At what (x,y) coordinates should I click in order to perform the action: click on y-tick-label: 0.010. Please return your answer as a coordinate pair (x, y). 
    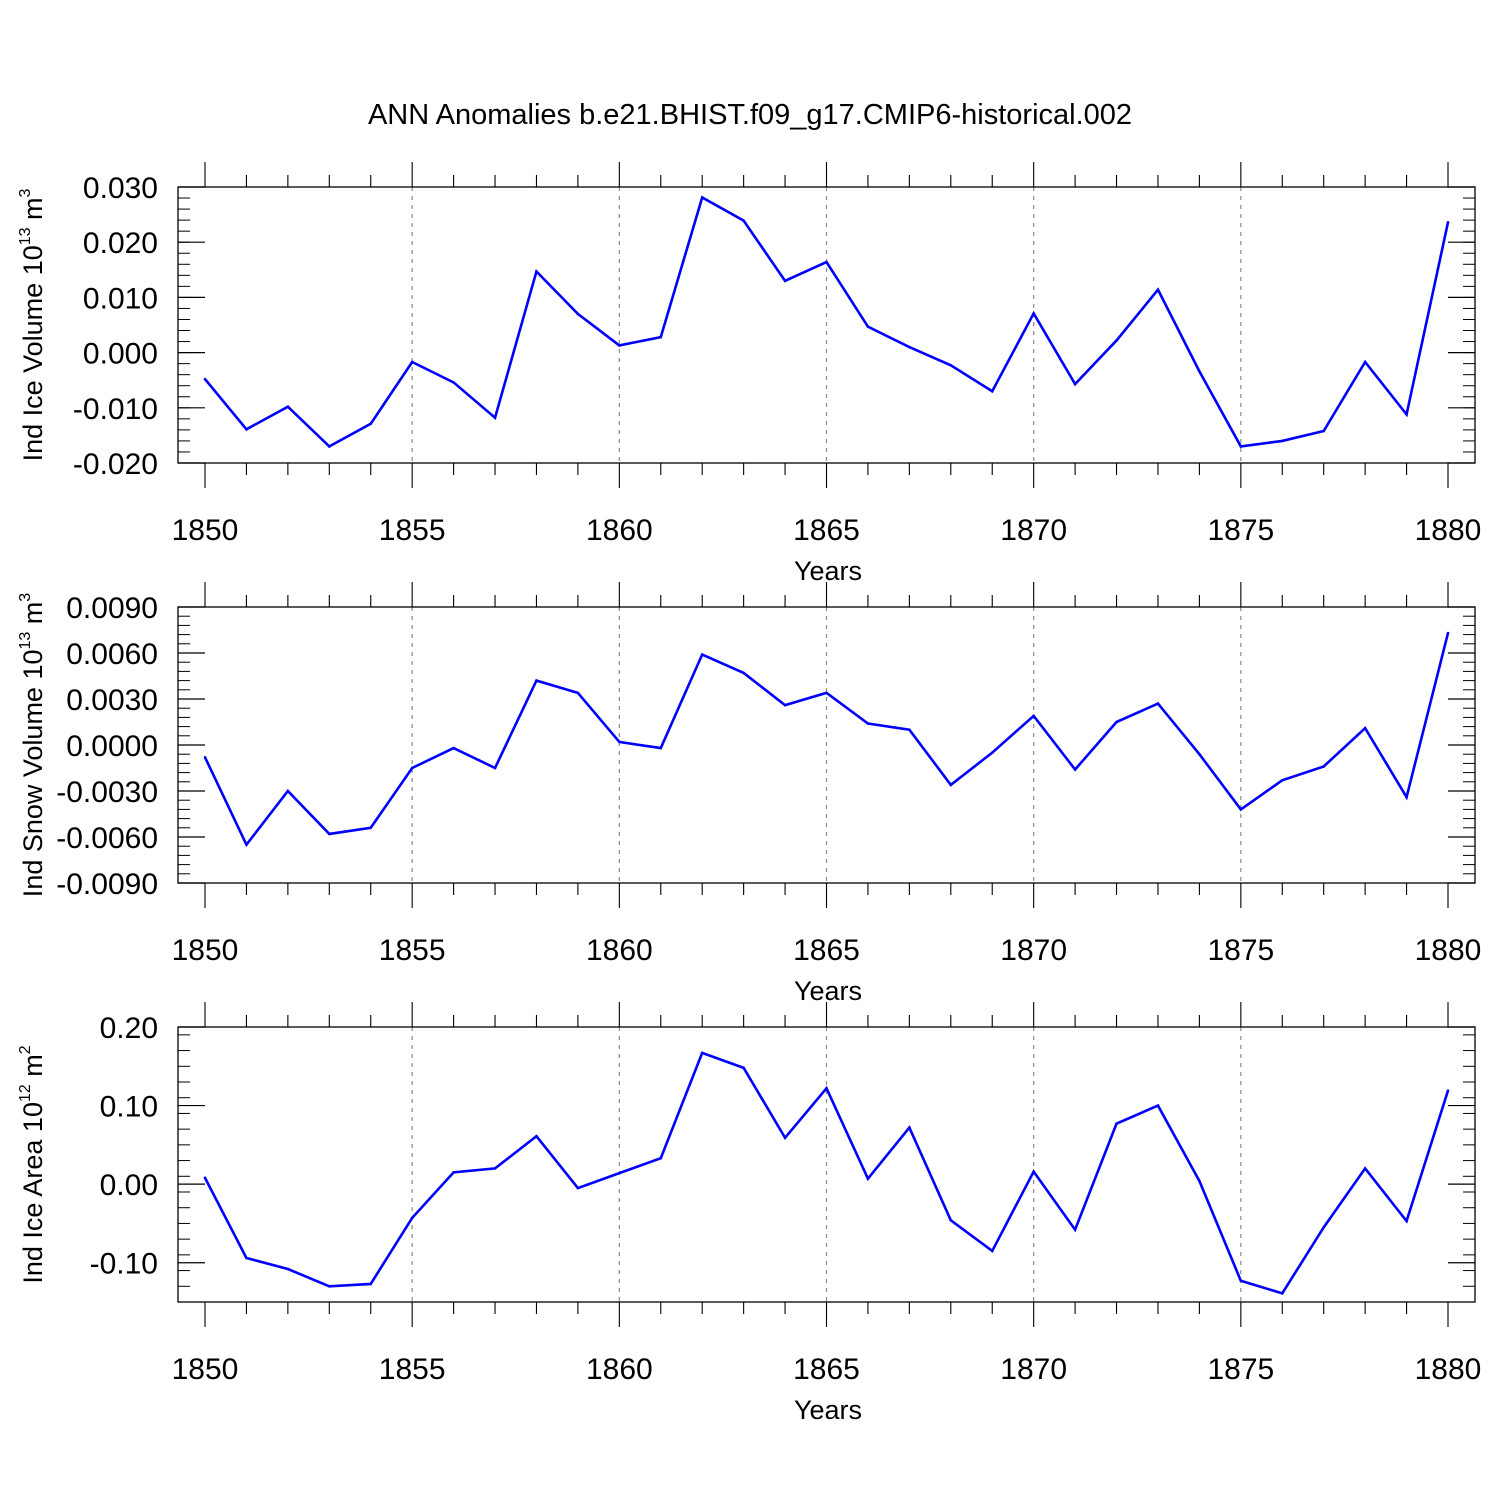
    Looking at the image, I should click on (120, 298).